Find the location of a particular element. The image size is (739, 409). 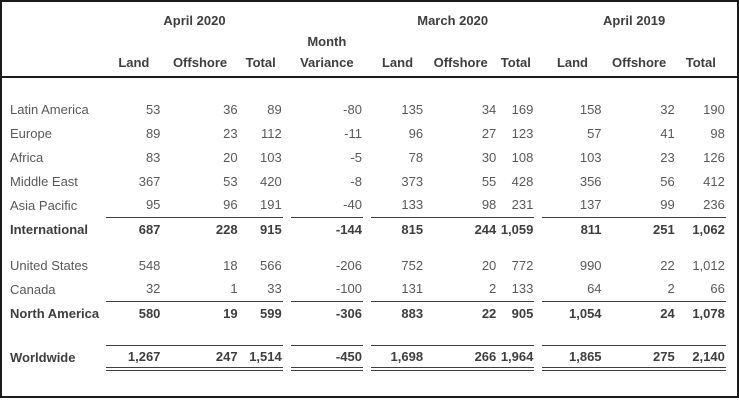

table-cell: 1,012 is located at coordinates (708, 265).